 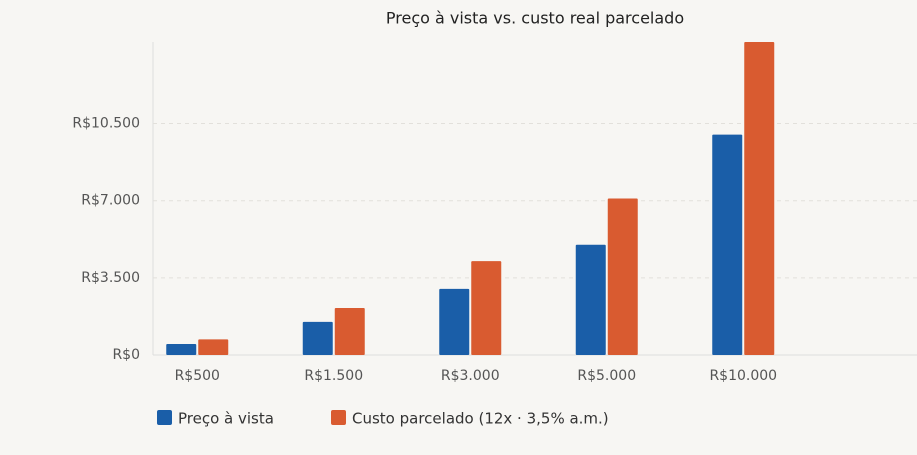 What do you see at coordinates (480, 419) in the screenshot?
I see `legend-label: Custo parcelado (12x · 3,5% a.m.)` at bounding box center [480, 419].